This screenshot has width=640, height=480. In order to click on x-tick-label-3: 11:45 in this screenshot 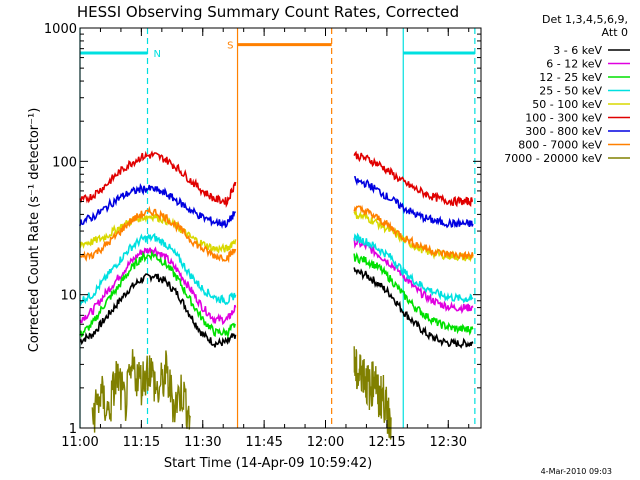, I will do `click(263, 442)`.